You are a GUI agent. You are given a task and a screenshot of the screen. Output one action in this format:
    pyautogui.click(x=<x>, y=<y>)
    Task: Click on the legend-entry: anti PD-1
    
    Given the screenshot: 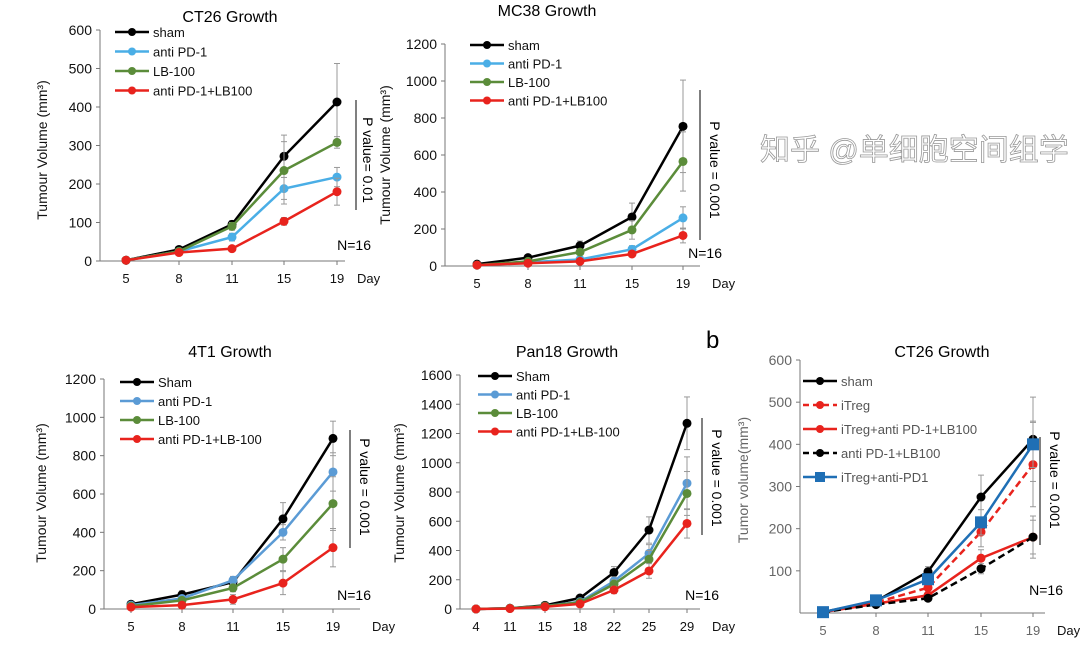 What is the action you would take?
    pyautogui.click(x=524, y=395)
    